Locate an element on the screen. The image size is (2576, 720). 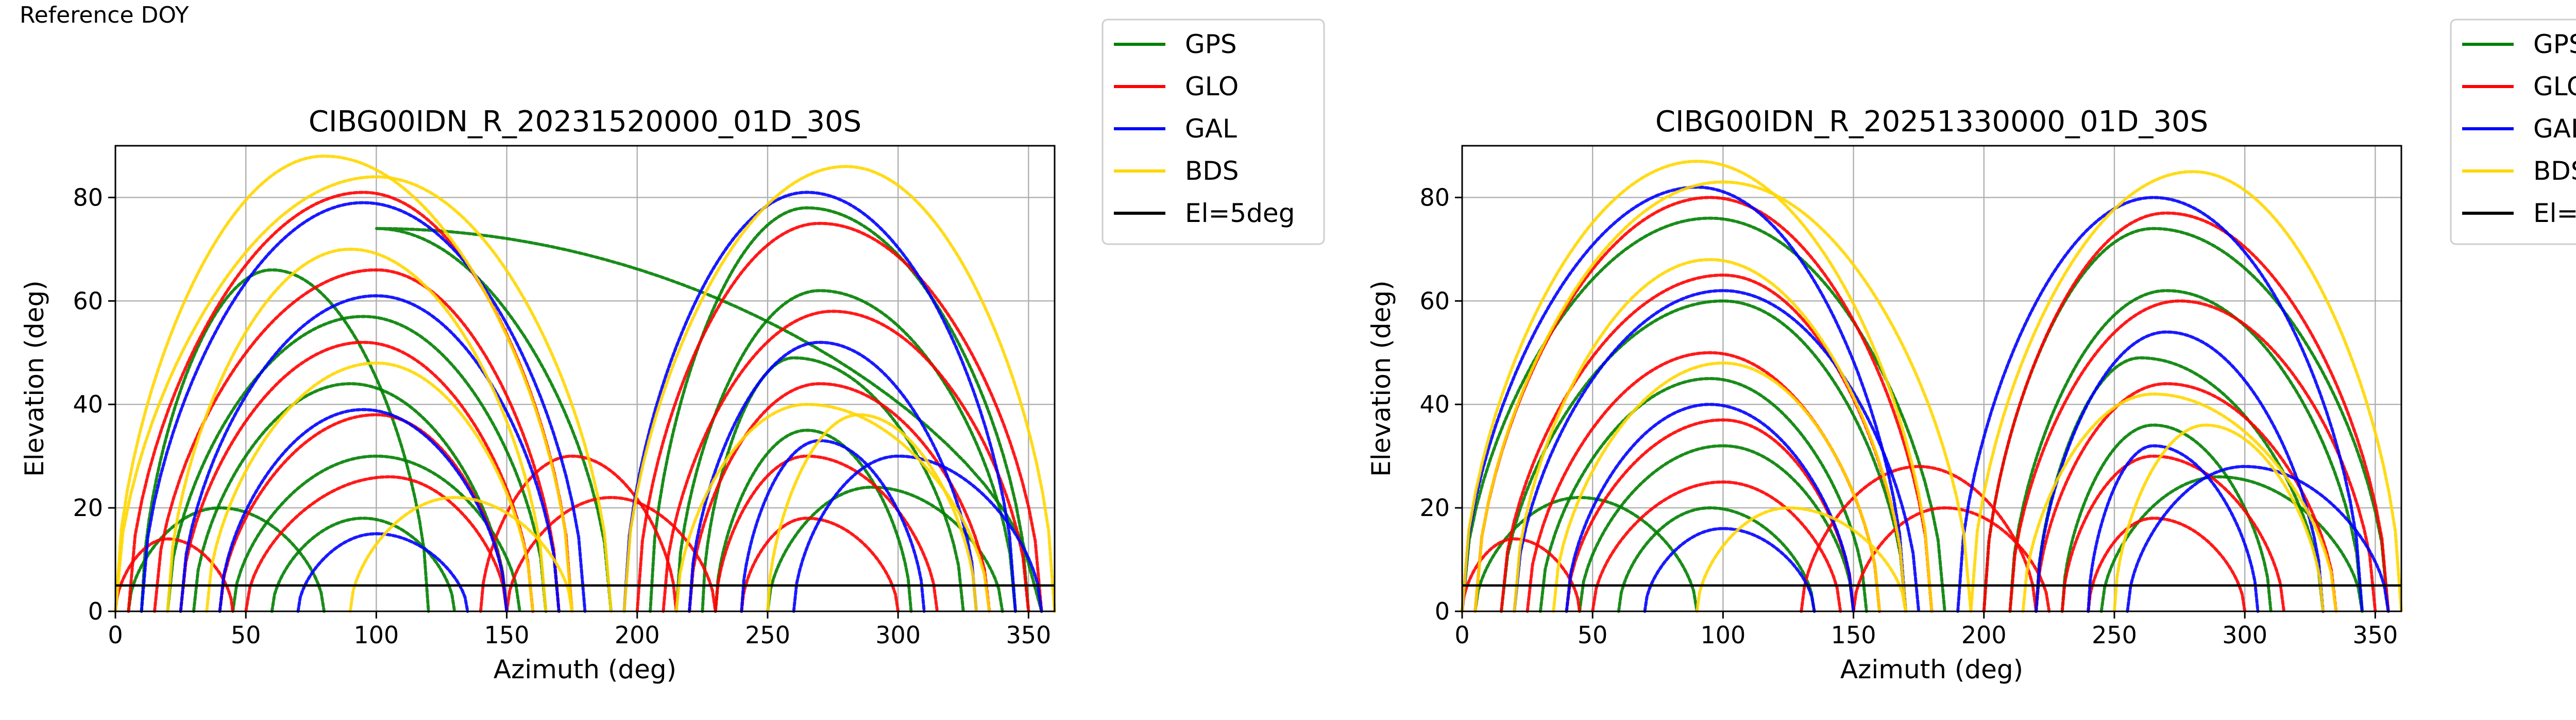
y-tick-label: 80 is located at coordinates (1434, 197).